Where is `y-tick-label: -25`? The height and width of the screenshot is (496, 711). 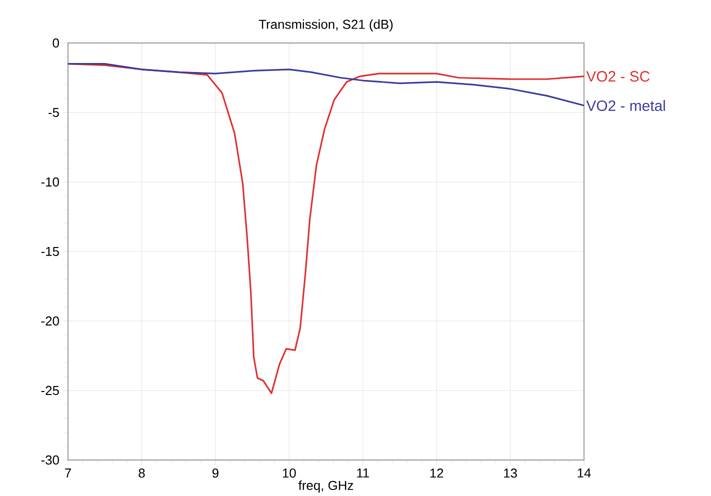 y-tick-label: -25 is located at coordinates (50, 391).